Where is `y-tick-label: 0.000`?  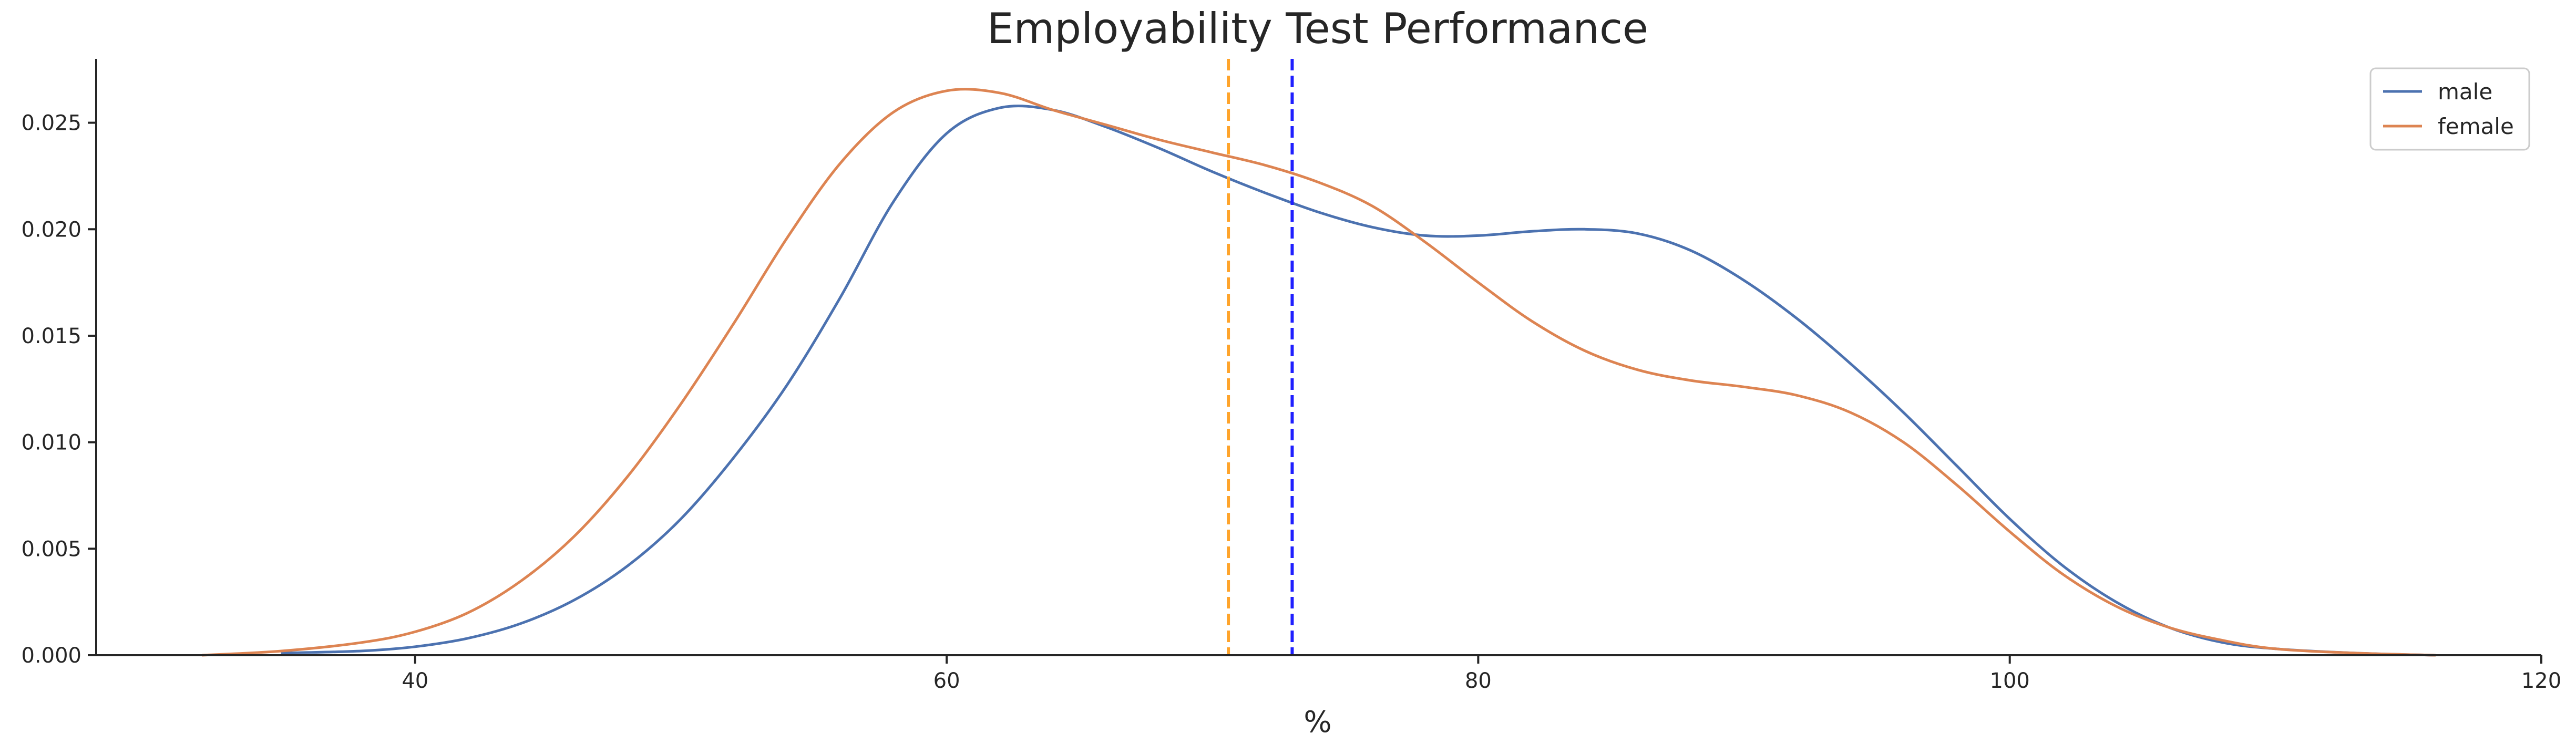
y-tick-label: 0.000 is located at coordinates (51, 656).